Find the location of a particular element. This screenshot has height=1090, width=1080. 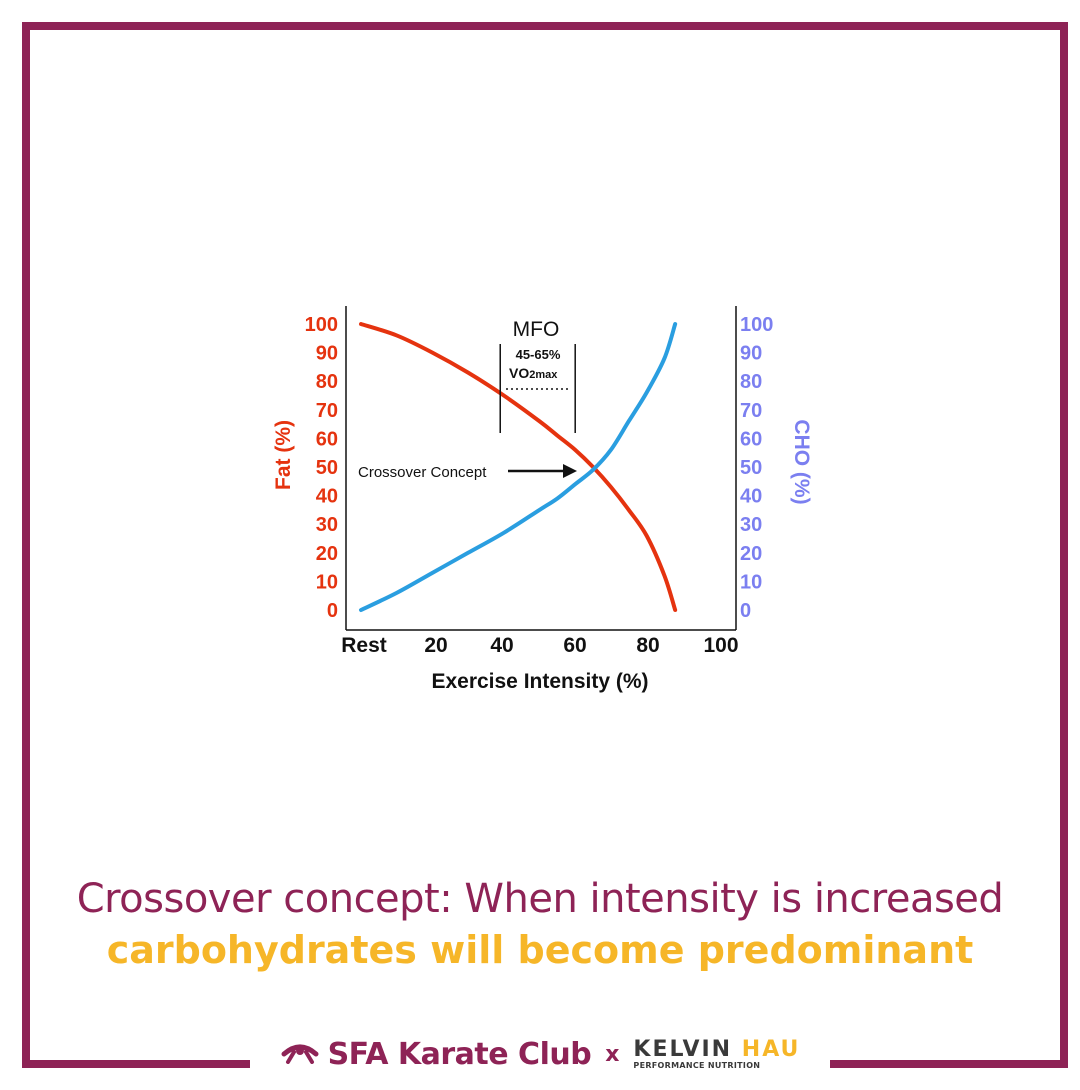

mfo-range: 45-65% is located at coordinates (538, 354).